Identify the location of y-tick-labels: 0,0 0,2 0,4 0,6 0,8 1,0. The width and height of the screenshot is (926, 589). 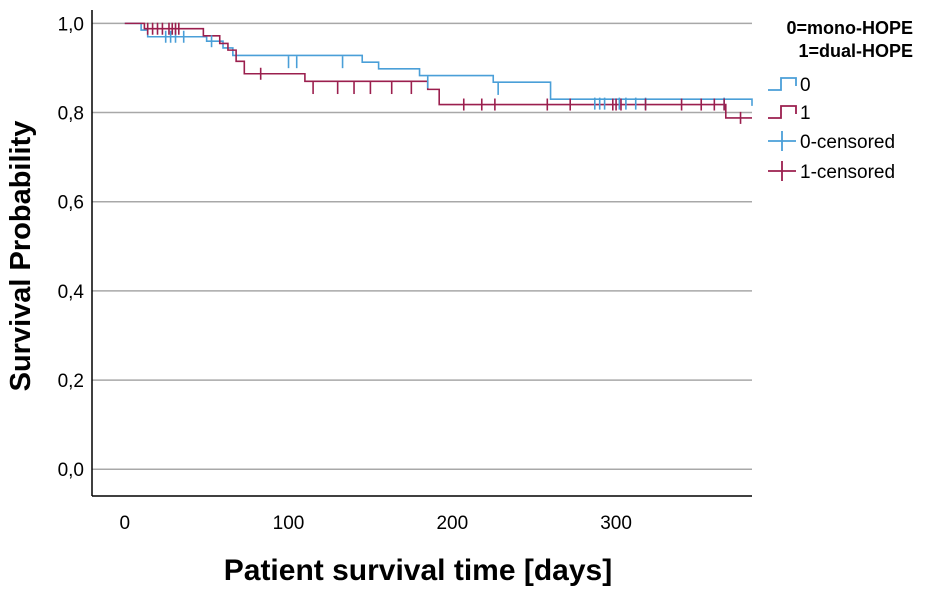
(71, 247).